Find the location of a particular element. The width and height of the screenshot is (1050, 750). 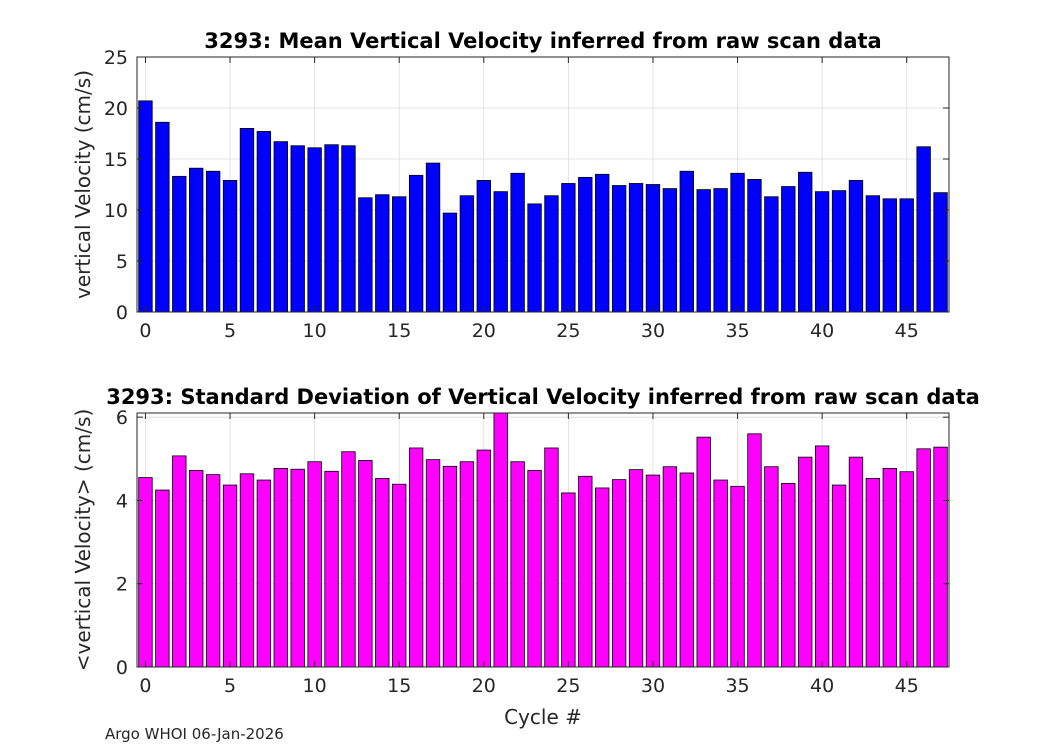

y-axis-label: vertical Velocity (cm/s) is located at coordinates (83, 184).